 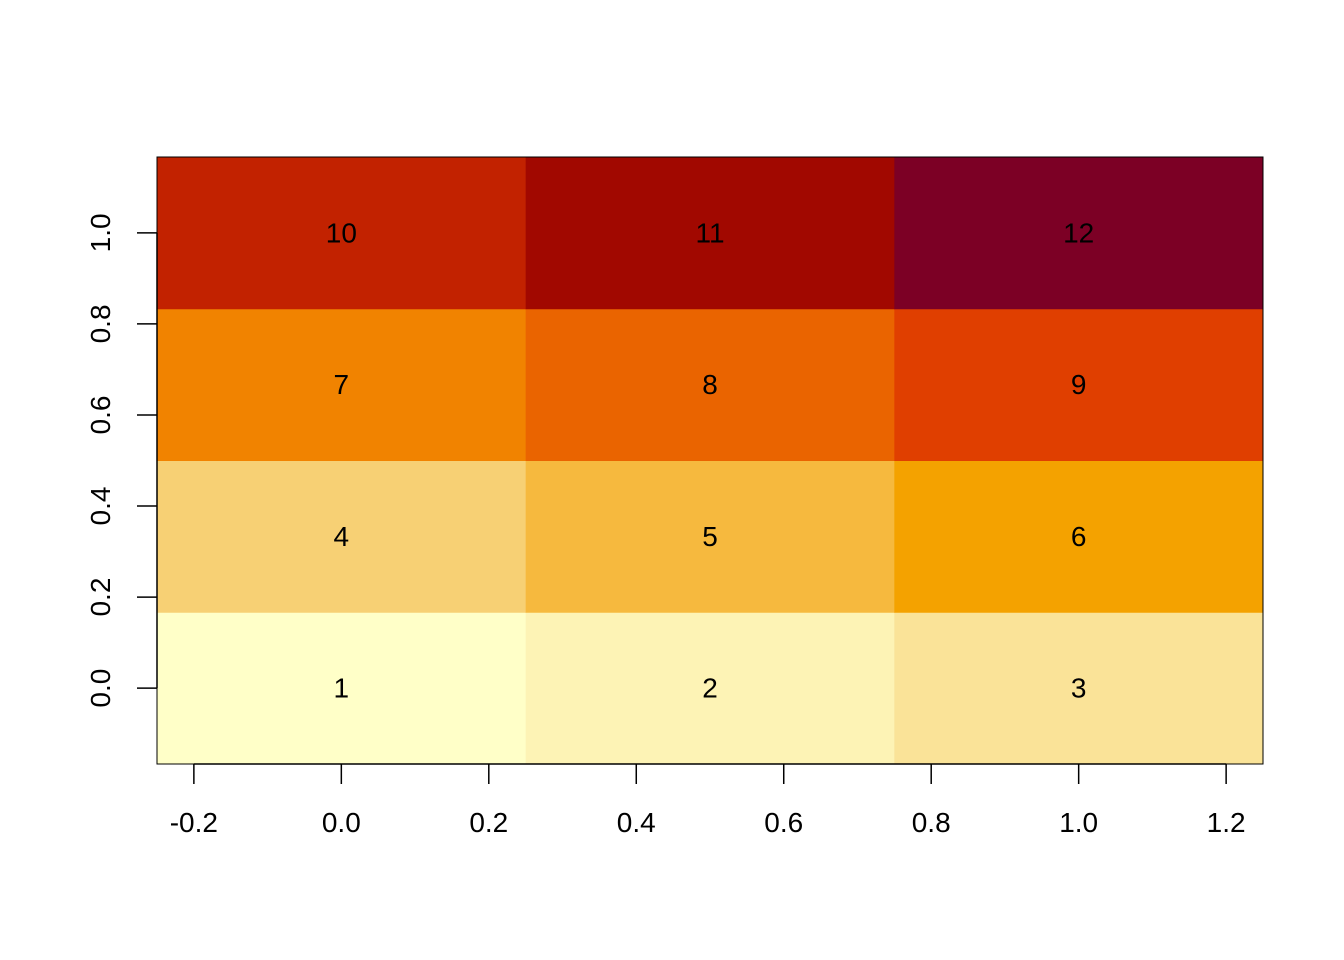 I want to click on cell-label-11: 11, so click(x=709, y=232).